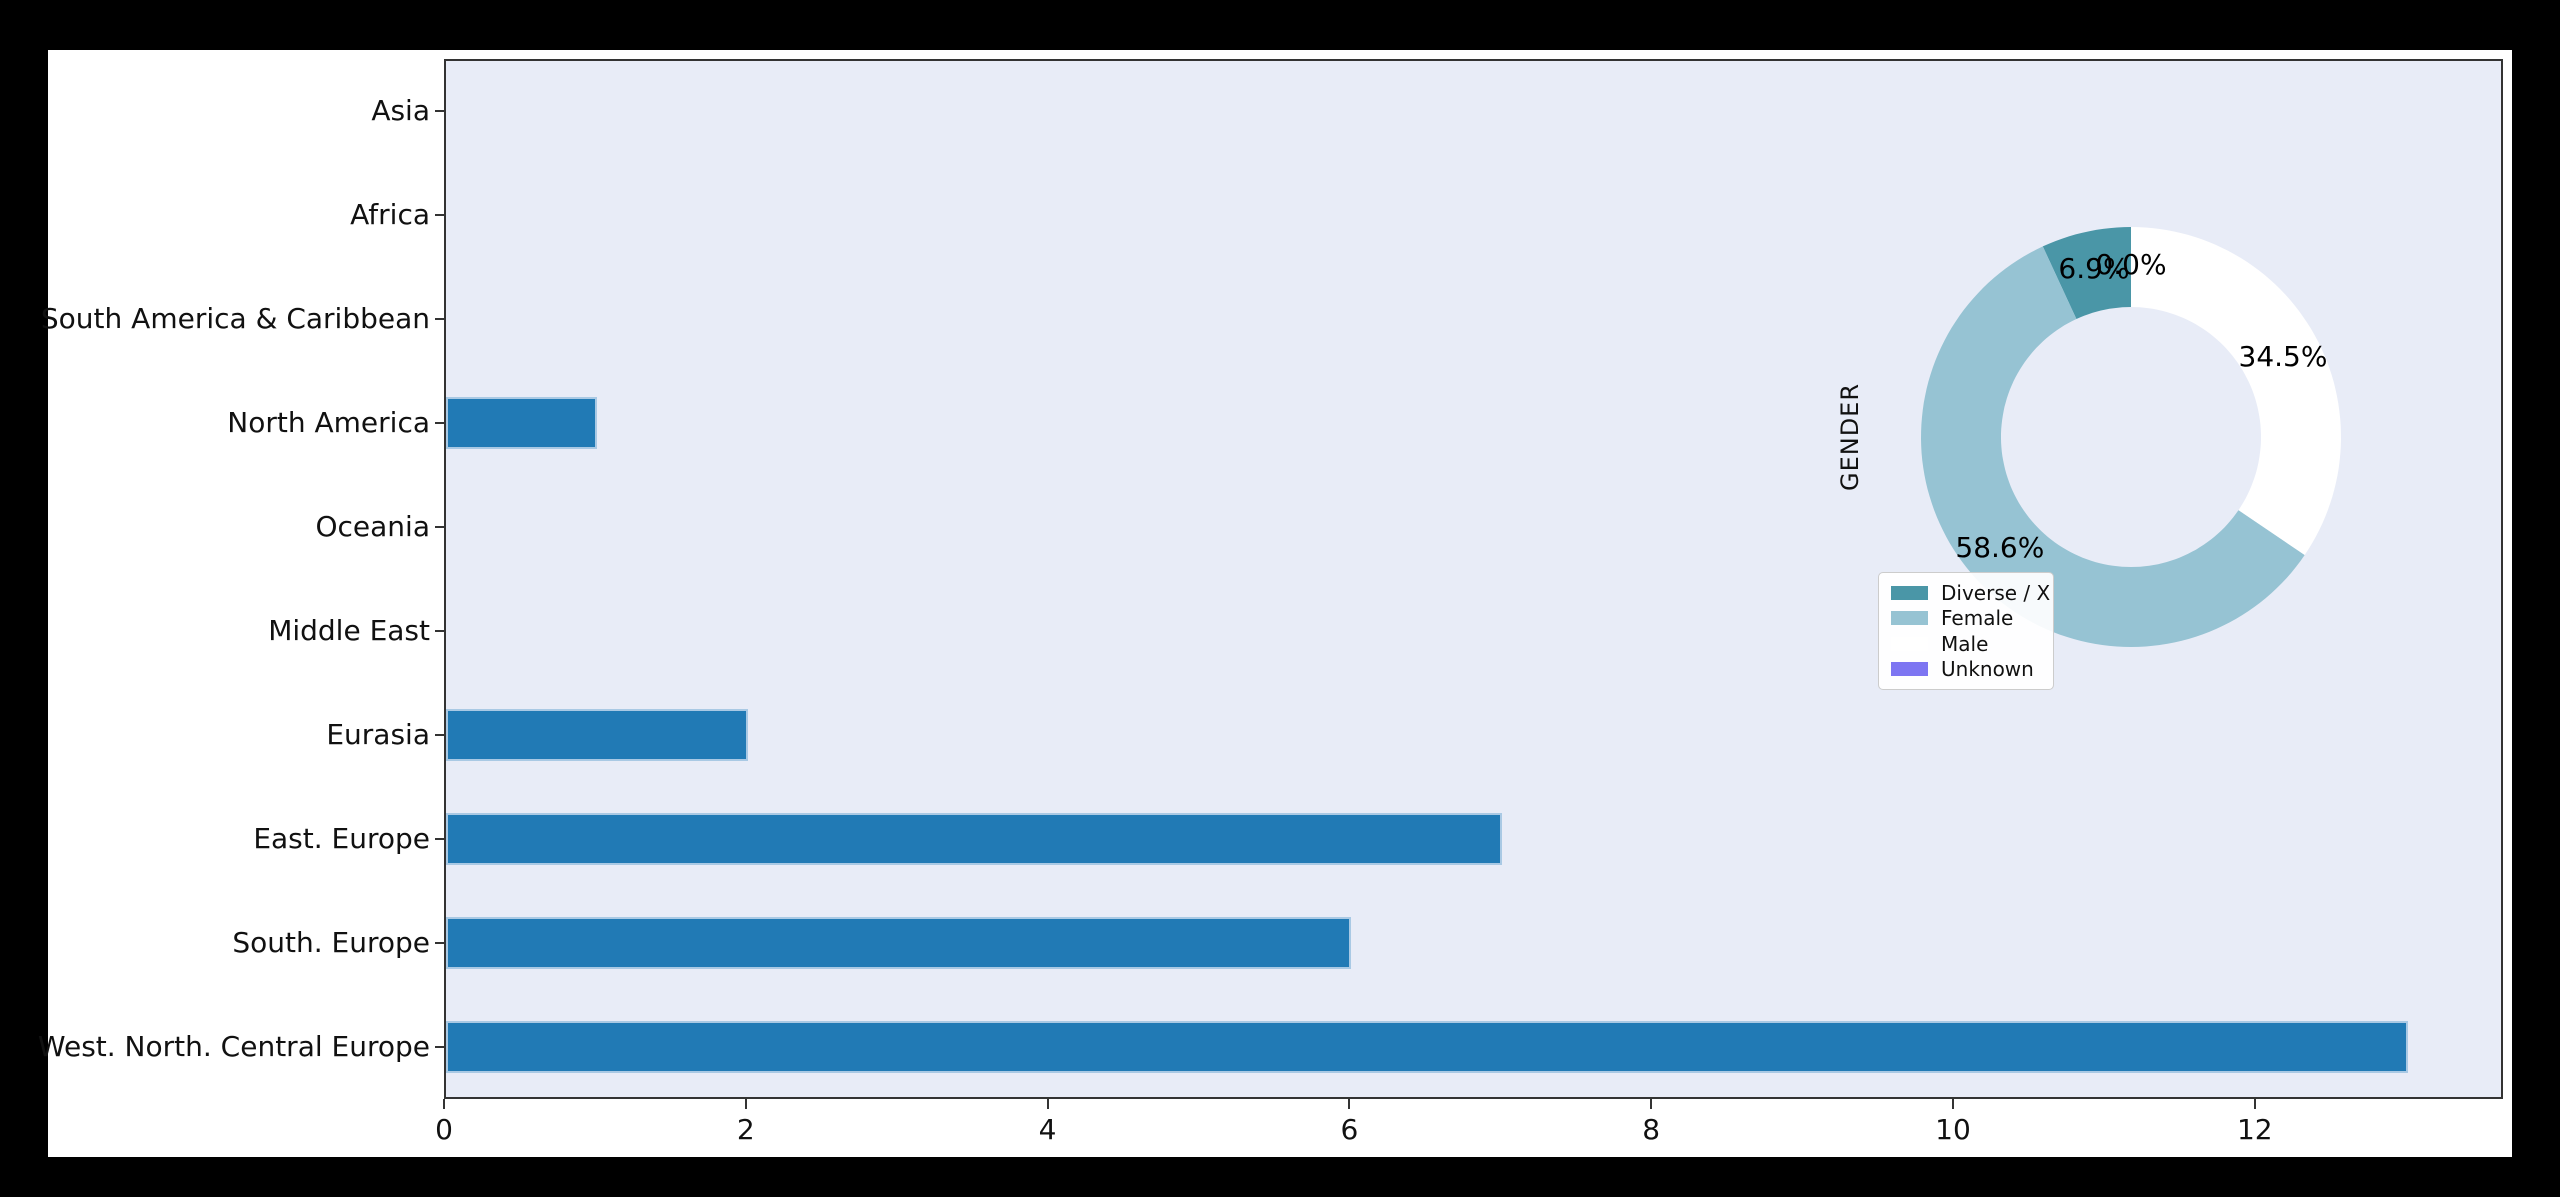  I want to click on legend-item-diverse-x: Diverse / X, so click(1970, 593).